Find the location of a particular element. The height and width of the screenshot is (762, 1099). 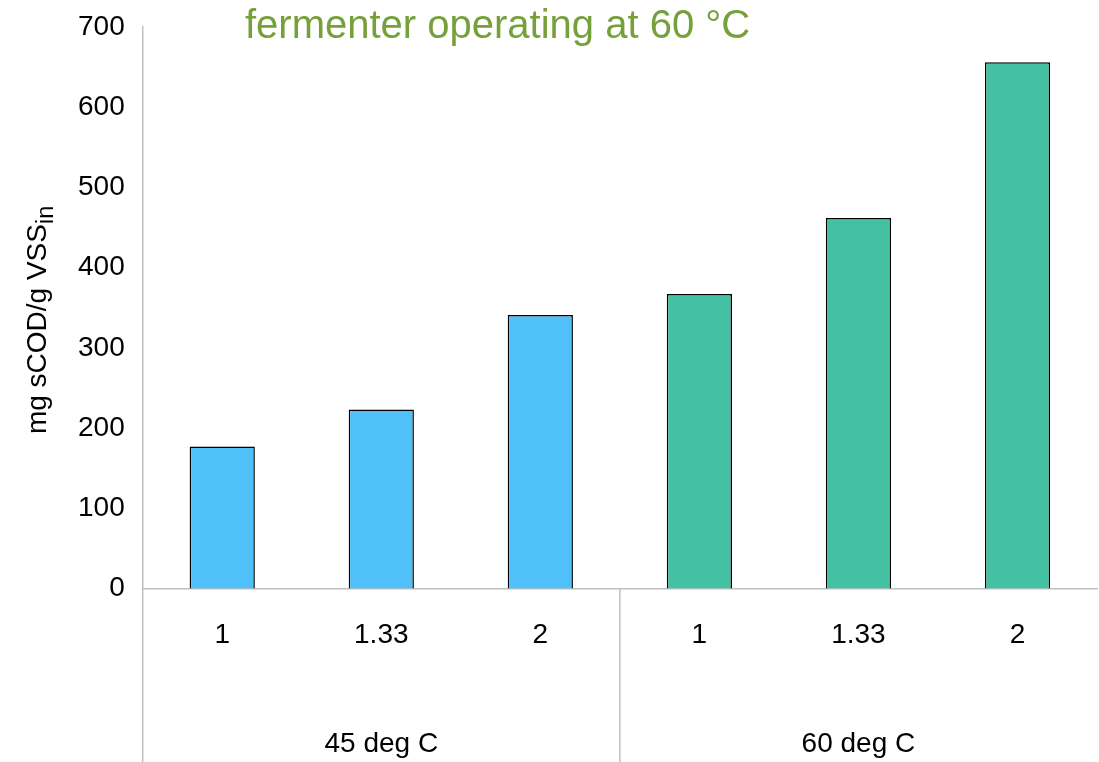

text: 45 deg C is located at coordinates (381, 742).